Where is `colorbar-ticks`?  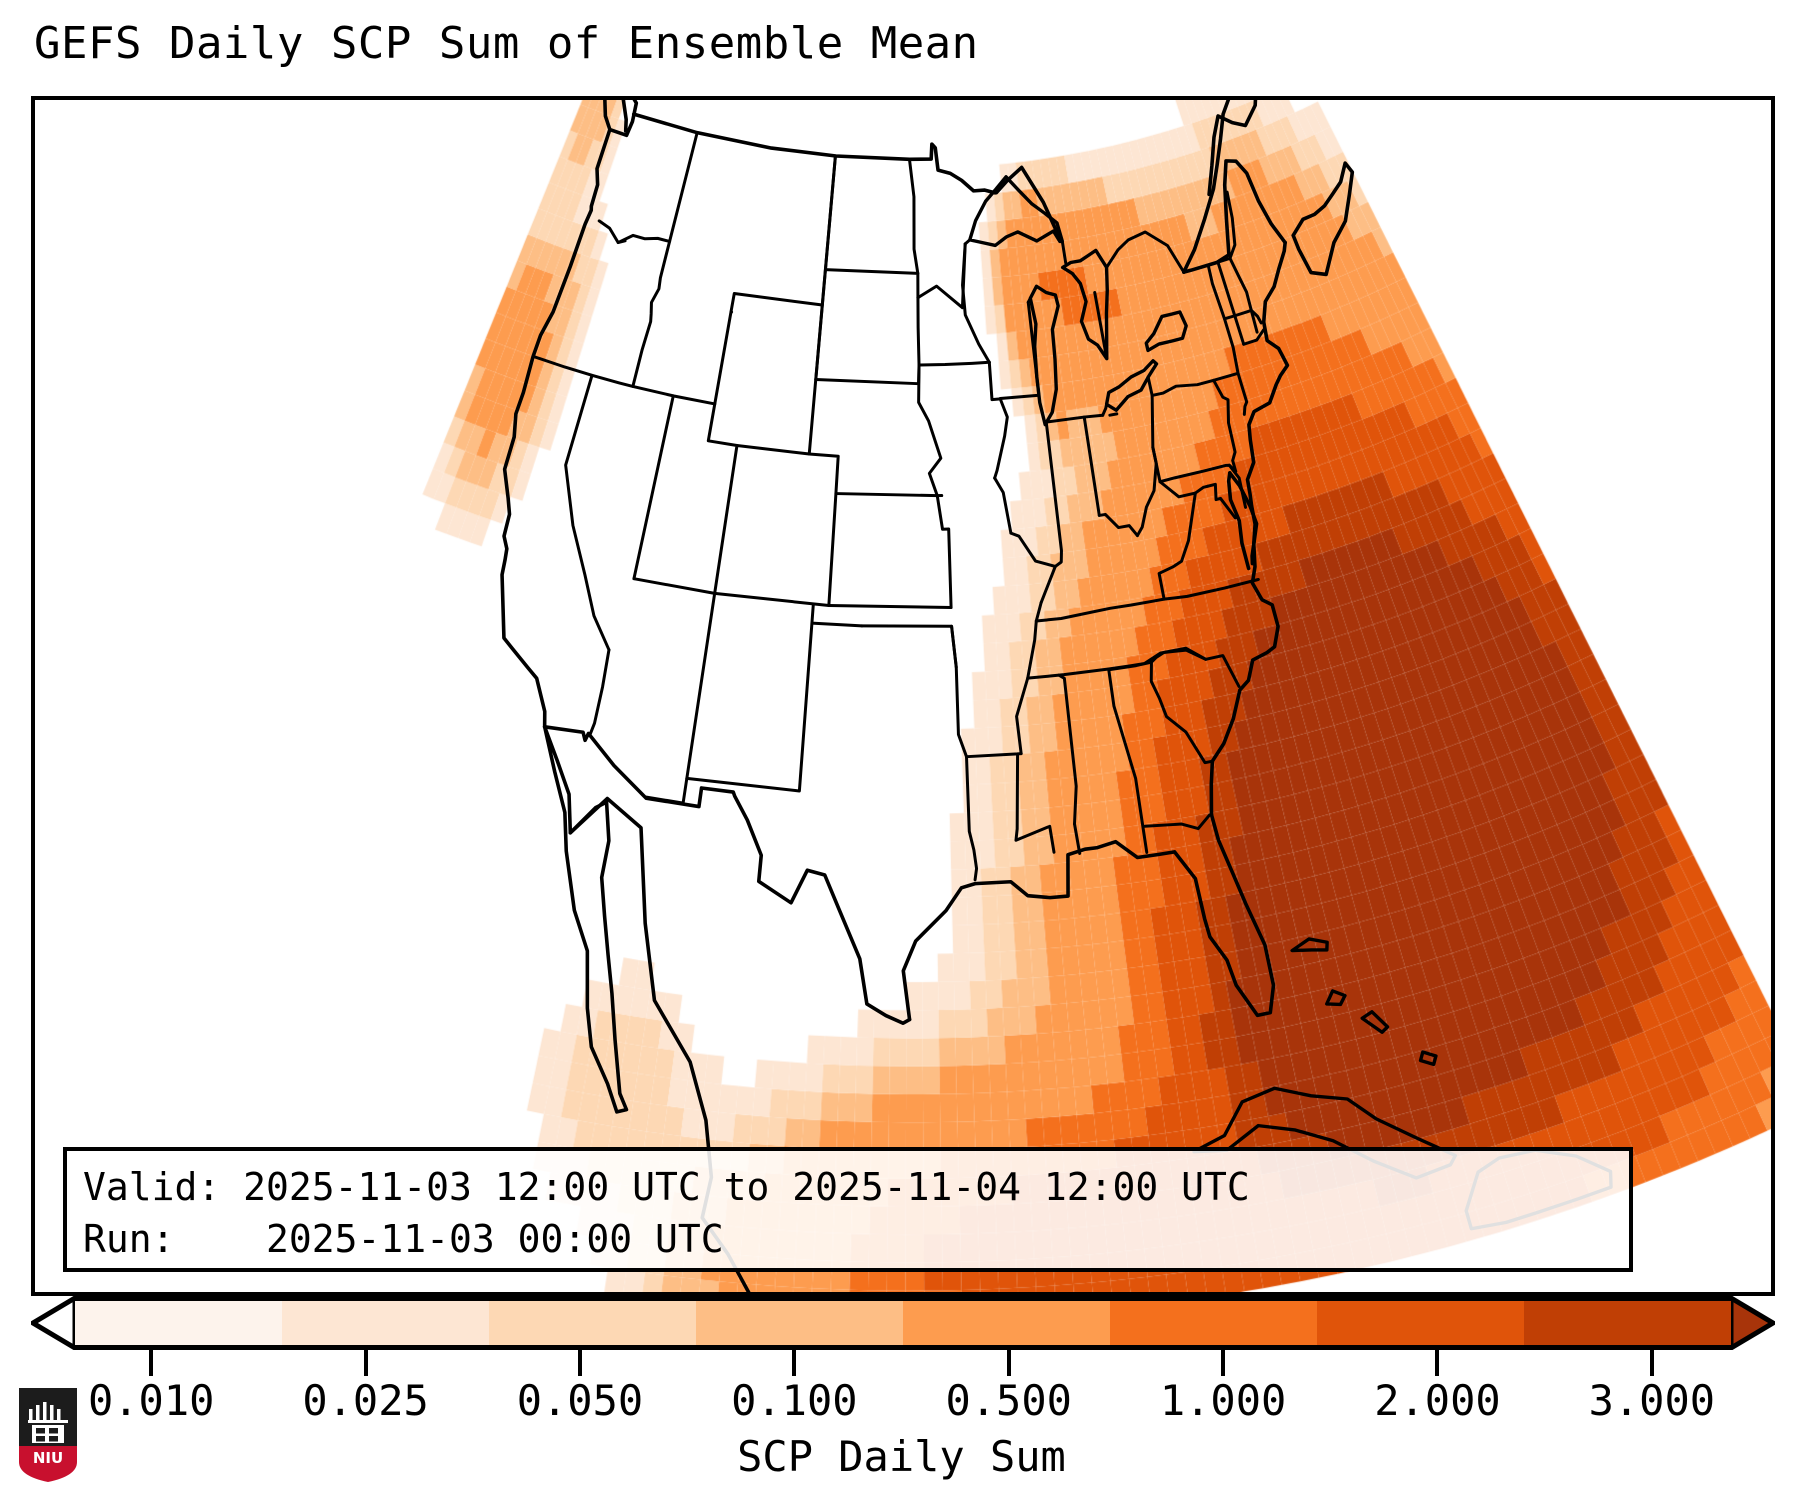
colorbar-ticks is located at coordinates (901, 1363).